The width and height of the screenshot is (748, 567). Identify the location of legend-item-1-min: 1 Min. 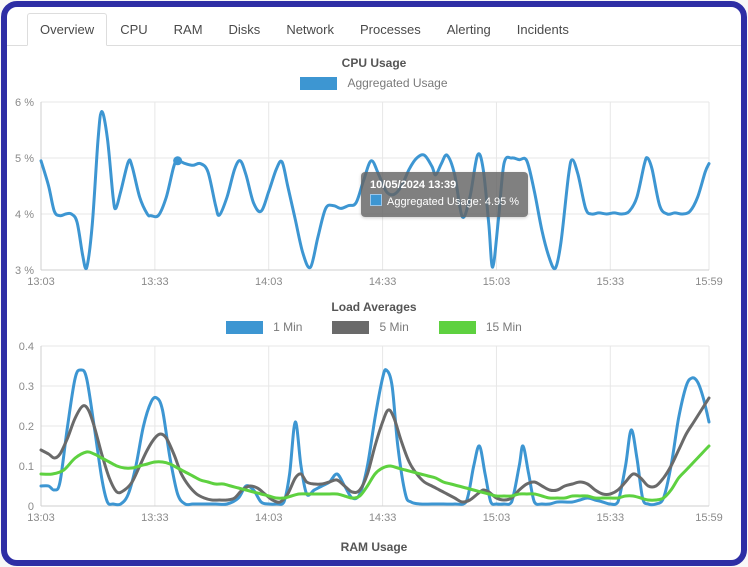
(264, 327).